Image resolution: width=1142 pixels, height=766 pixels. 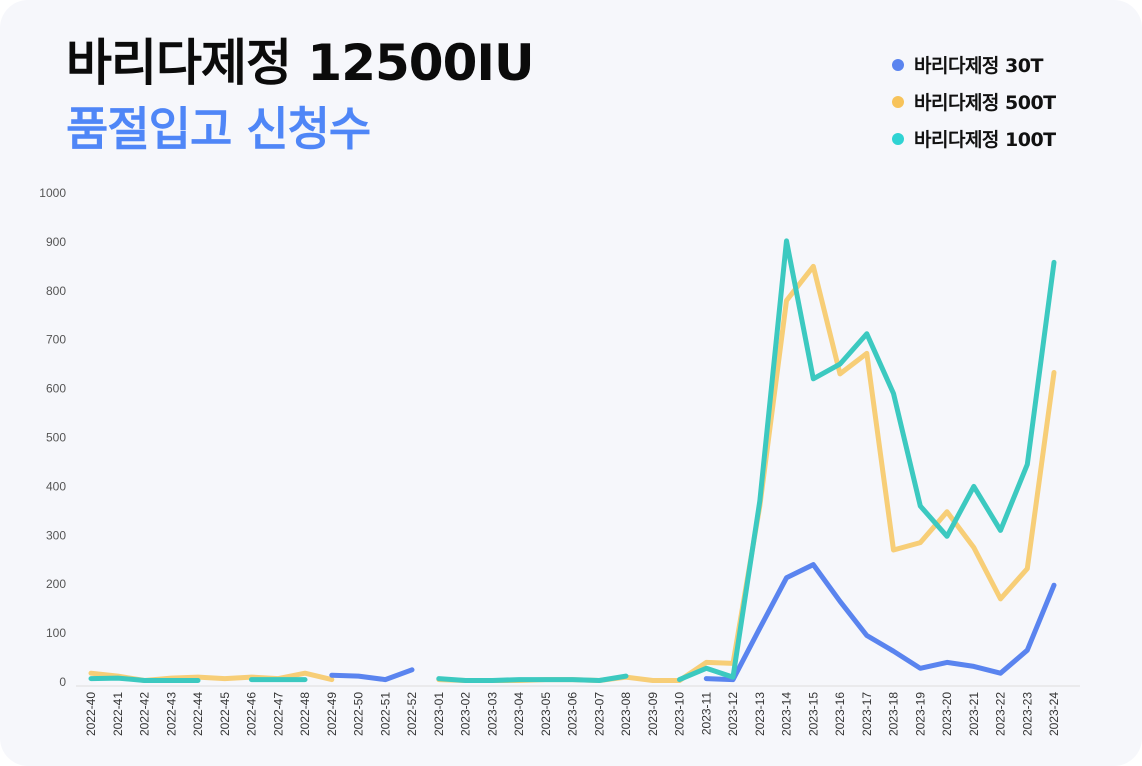 What do you see at coordinates (300, 63) in the screenshot?
I see `chart-title: 바리다제정 12500IU` at bounding box center [300, 63].